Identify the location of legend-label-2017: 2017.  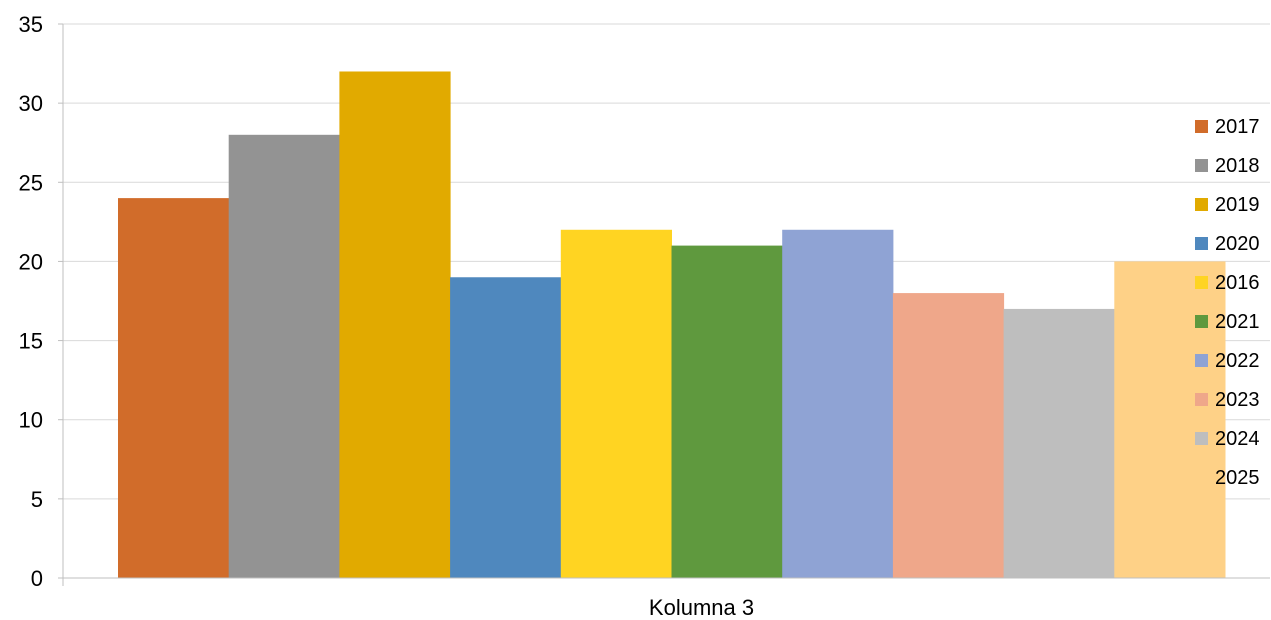
(1237, 127).